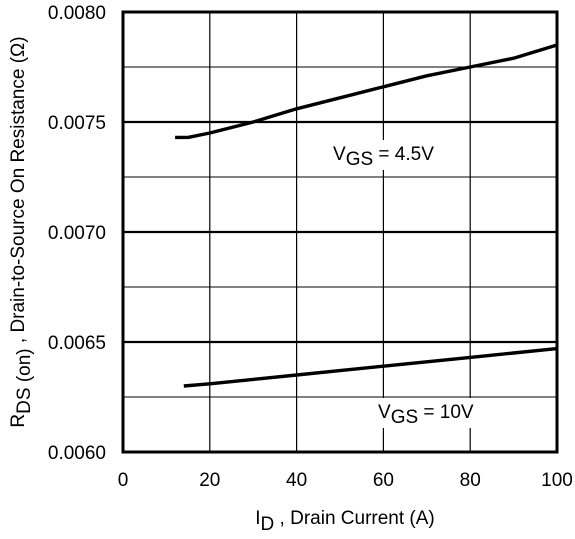 The width and height of the screenshot is (575, 539). Describe the element at coordinates (383, 480) in the screenshot. I see `x-tick-label: 60` at that location.